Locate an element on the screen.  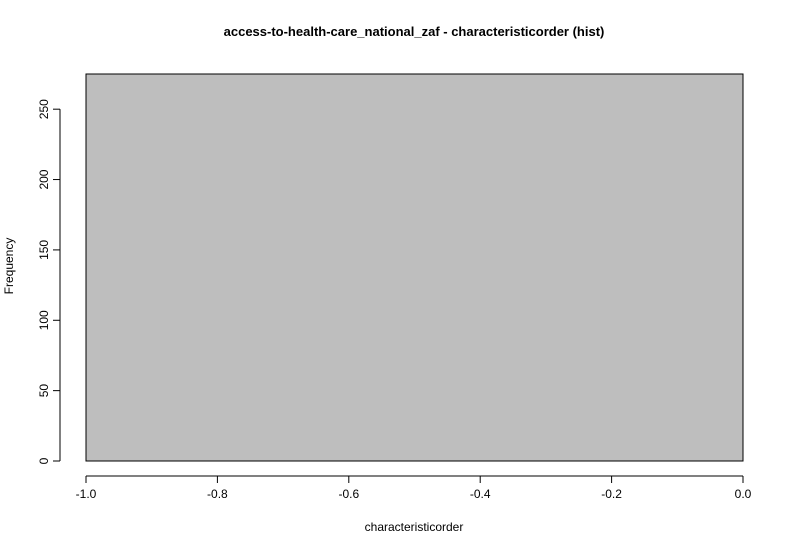
y-tick-label: 50 is located at coordinates (44, 391).